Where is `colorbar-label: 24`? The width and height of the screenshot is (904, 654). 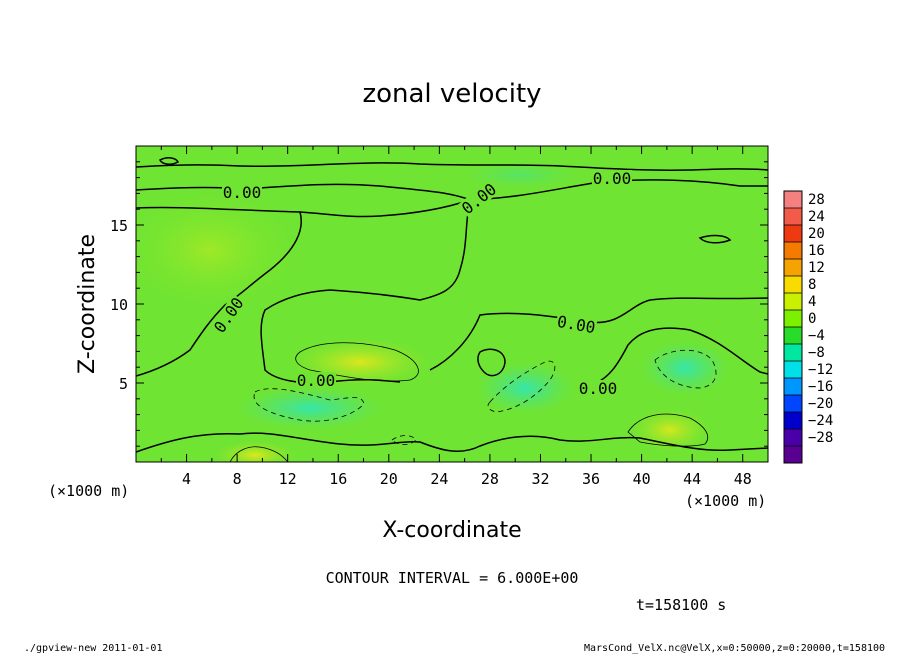
colorbar-label: 24 is located at coordinates (816, 217).